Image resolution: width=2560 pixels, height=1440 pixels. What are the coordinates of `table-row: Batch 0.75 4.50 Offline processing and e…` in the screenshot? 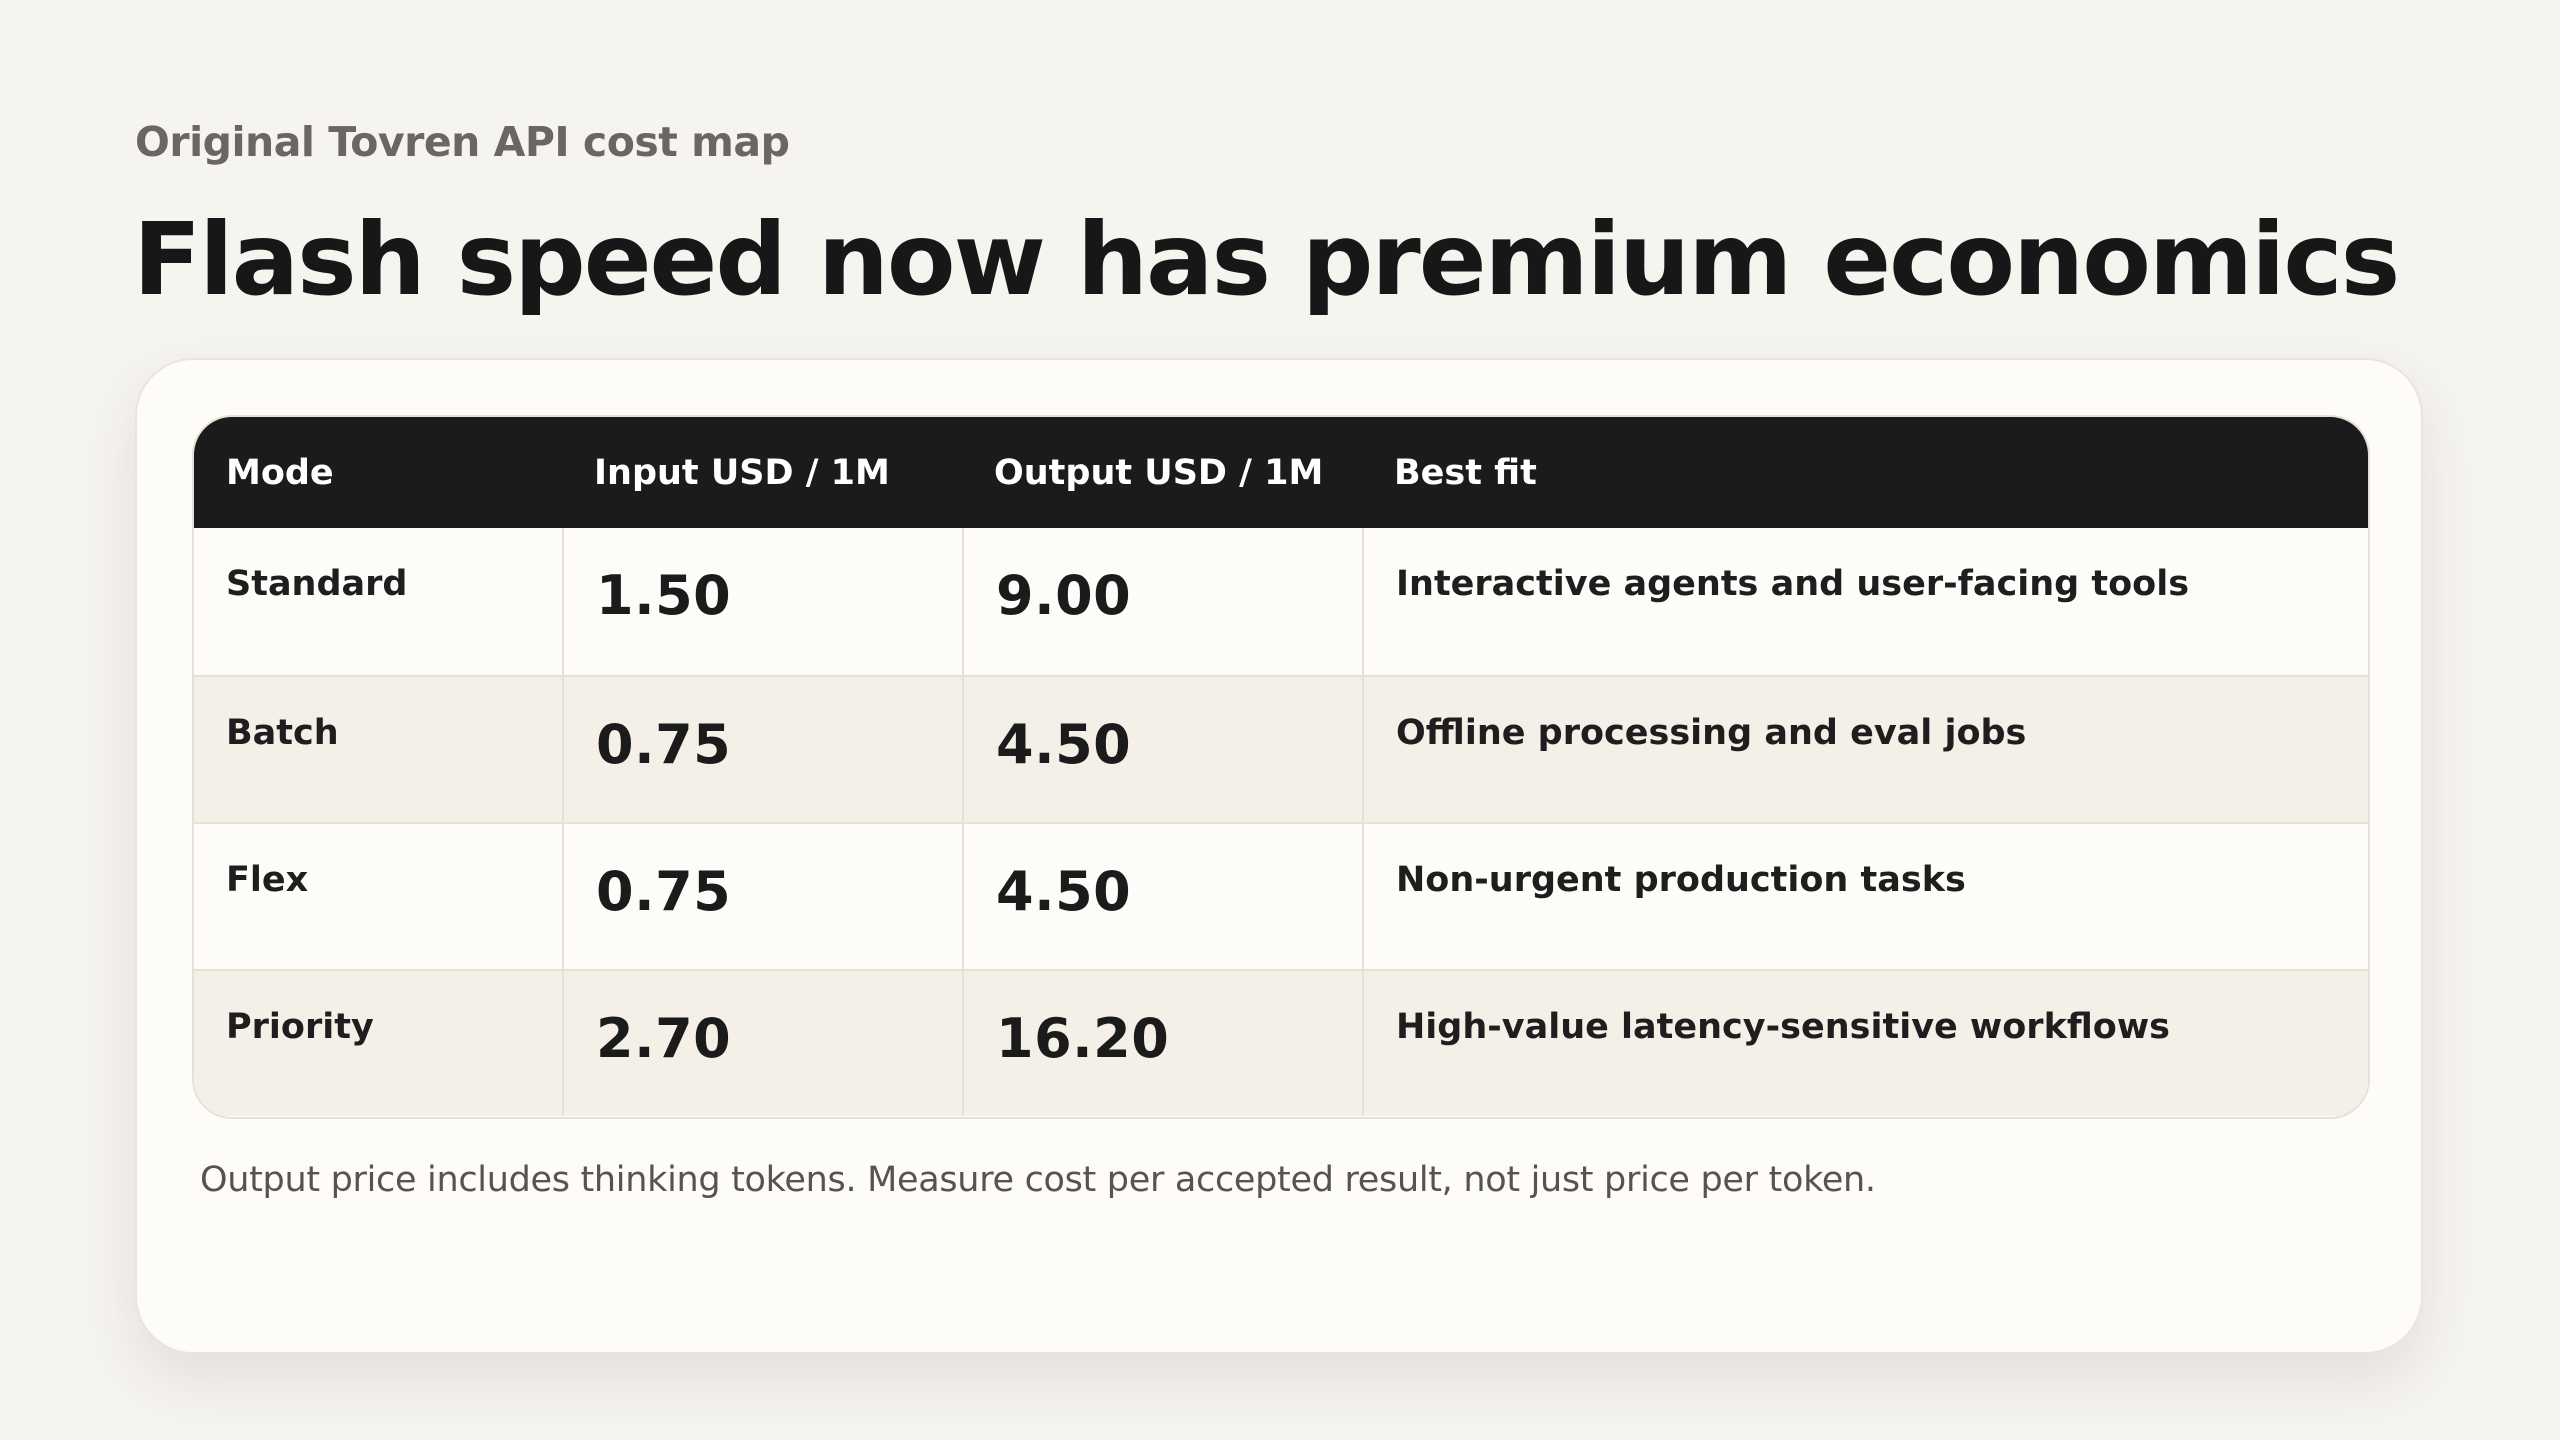 It's located at (1281, 748).